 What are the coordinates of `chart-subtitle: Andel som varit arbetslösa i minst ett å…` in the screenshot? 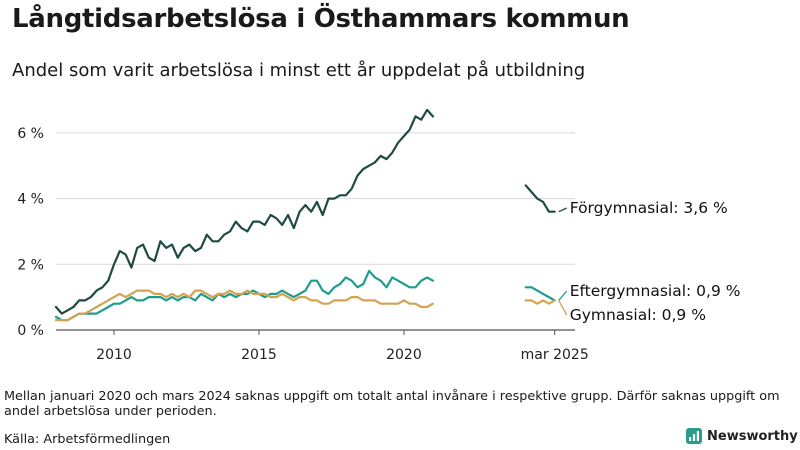 It's located at (299, 70).